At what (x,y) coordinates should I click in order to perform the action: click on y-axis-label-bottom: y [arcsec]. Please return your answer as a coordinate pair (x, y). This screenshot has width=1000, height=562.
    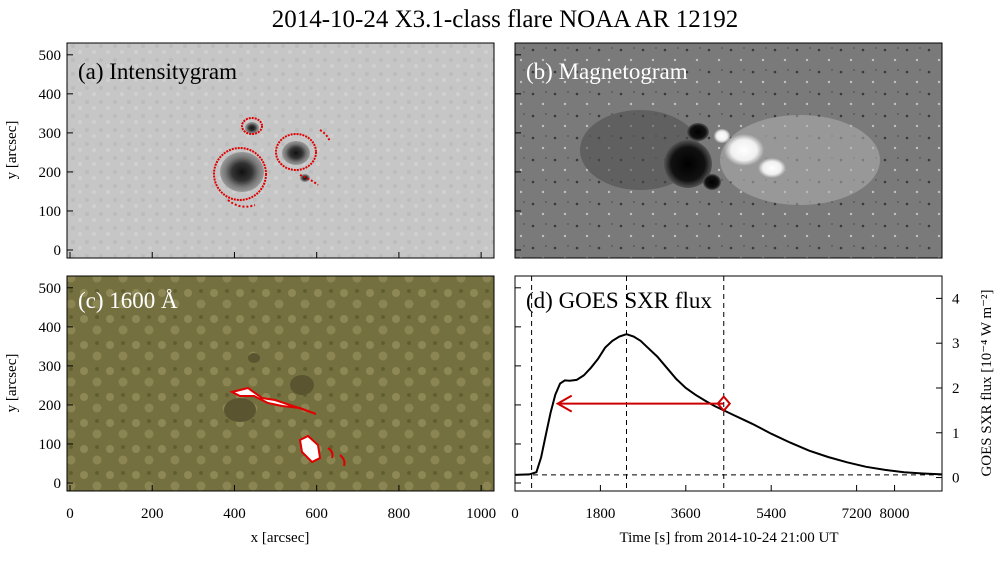
    Looking at the image, I should click on (12, 383).